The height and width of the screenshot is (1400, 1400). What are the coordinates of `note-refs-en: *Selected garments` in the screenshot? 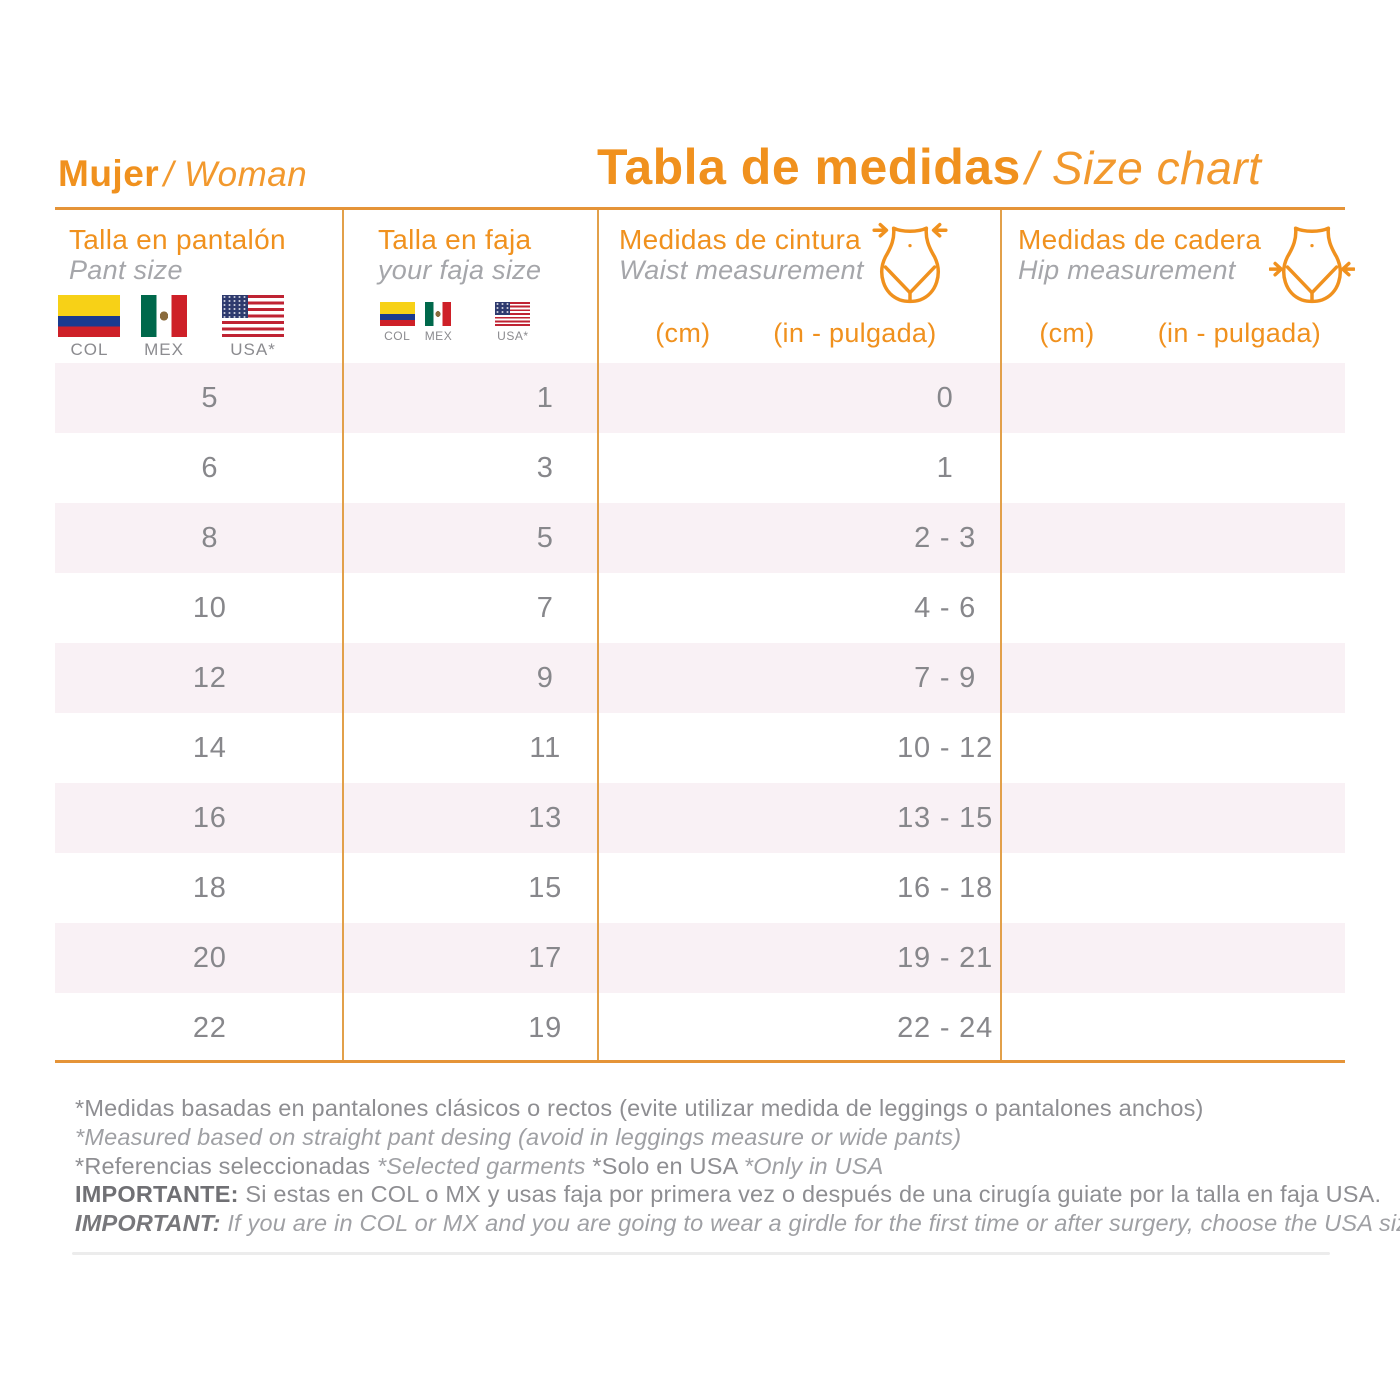 It's located at (481, 1165).